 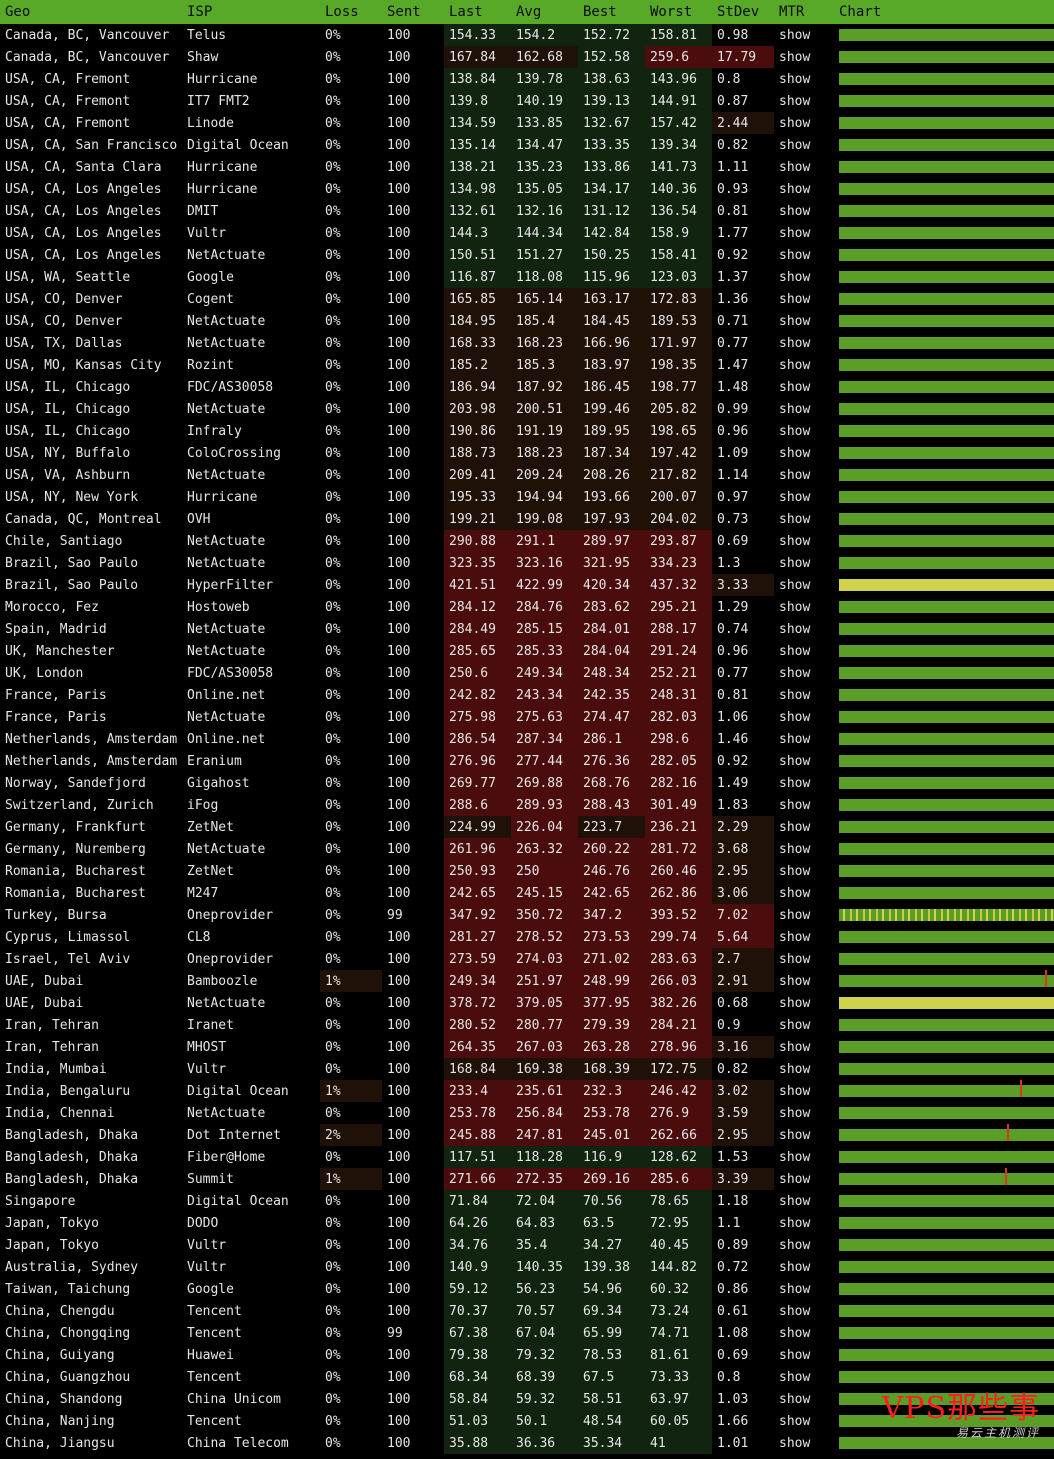 What do you see at coordinates (251, 12) in the screenshot?
I see `col-header-isp: ISP` at bounding box center [251, 12].